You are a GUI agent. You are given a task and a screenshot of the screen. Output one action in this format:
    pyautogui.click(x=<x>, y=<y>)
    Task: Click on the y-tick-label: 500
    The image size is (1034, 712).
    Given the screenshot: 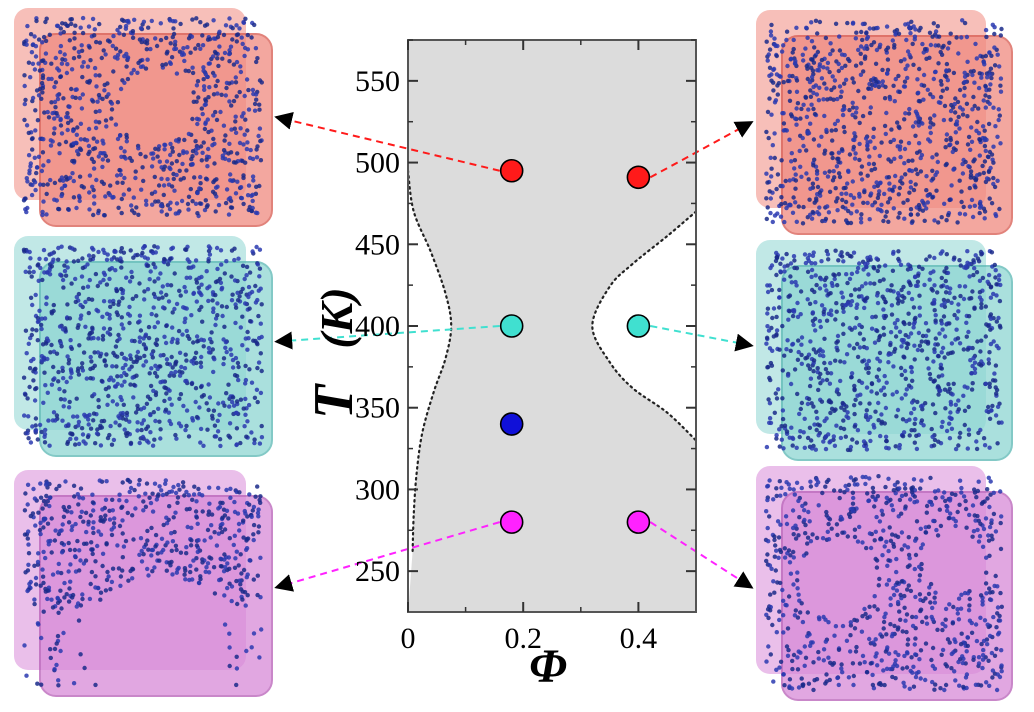 What is the action you would take?
    pyautogui.click(x=377, y=163)
    